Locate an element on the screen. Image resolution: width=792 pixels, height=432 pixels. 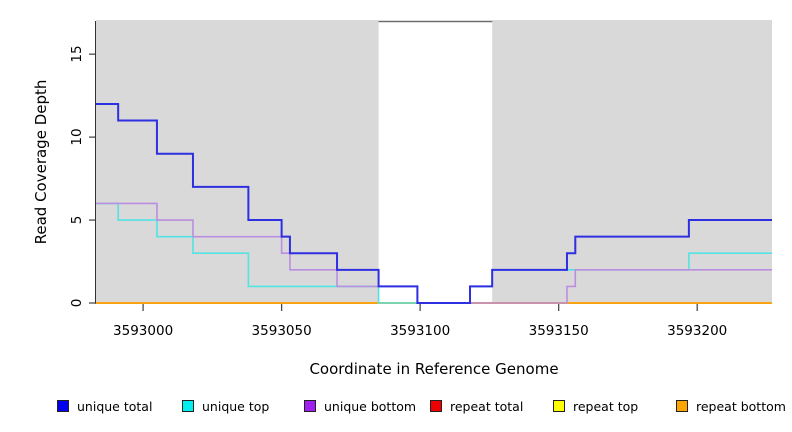
unique-top-swatch-icon is located at coordinates (188, 406).